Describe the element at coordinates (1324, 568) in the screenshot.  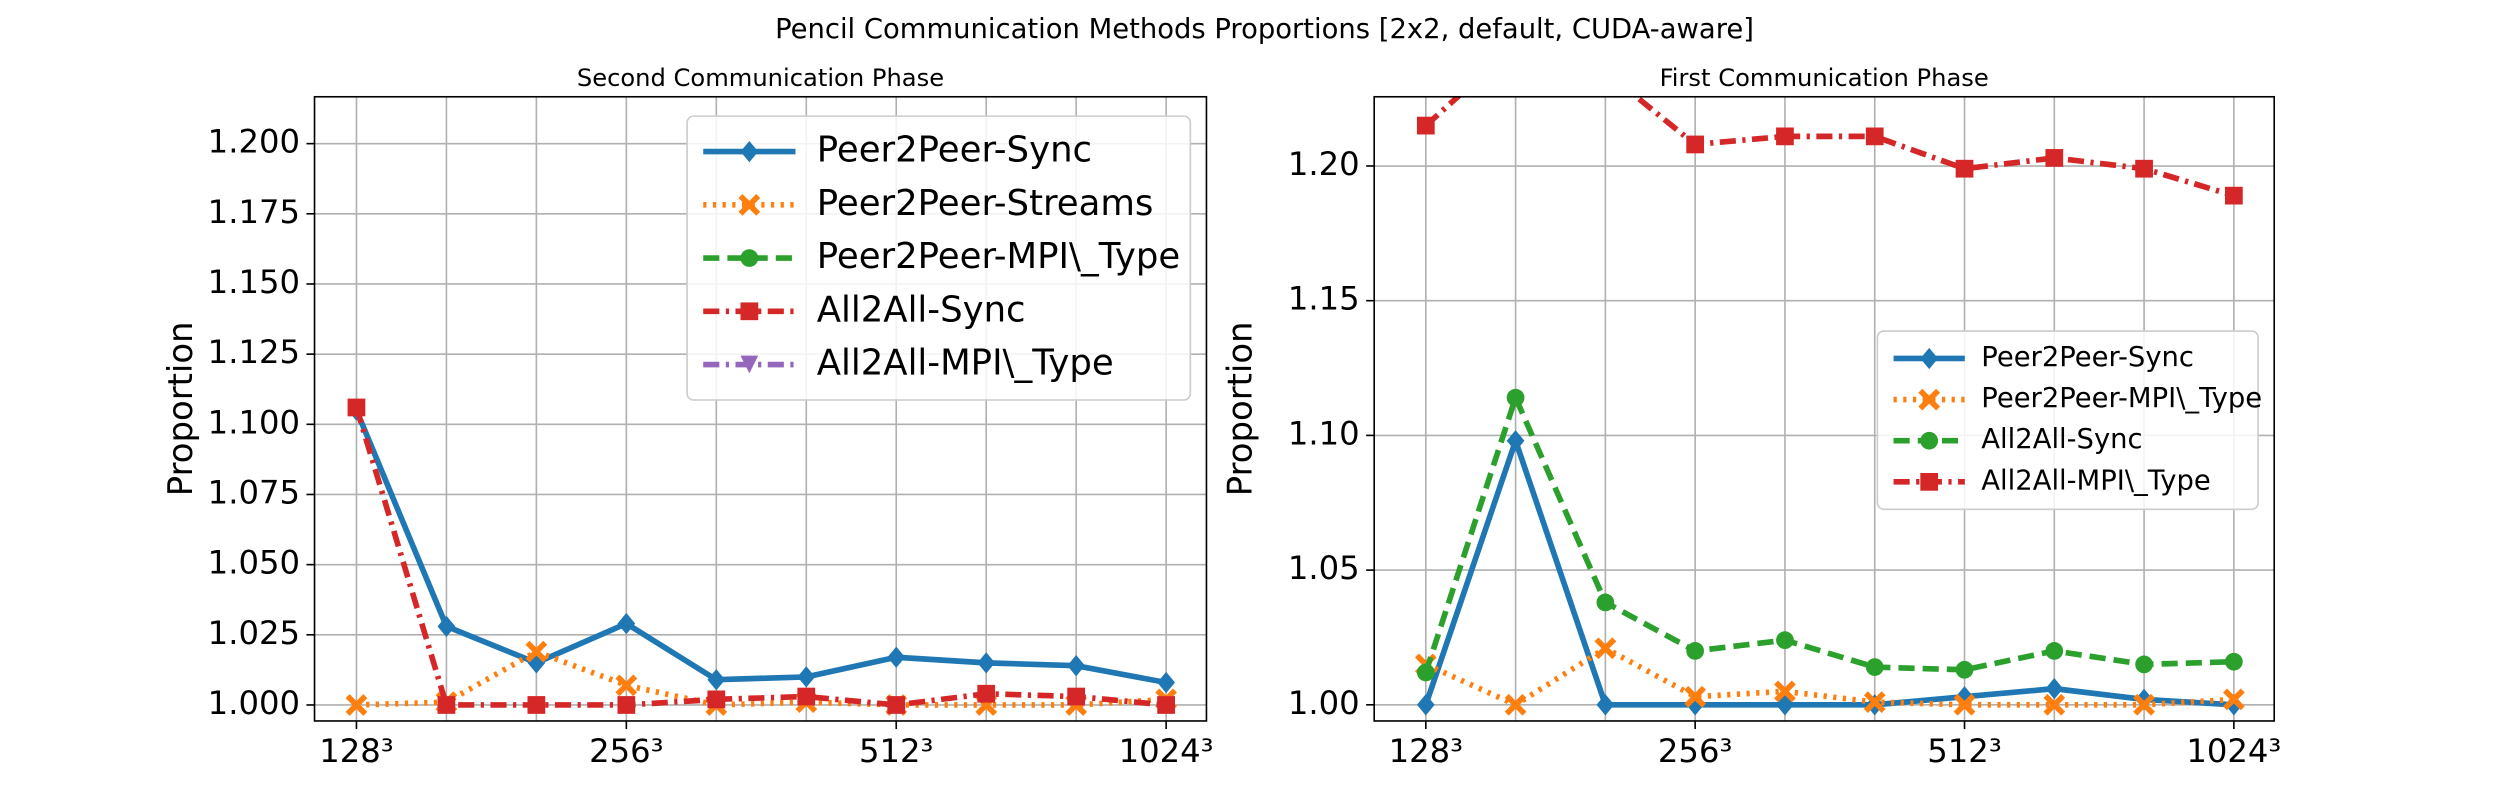
I see `y-tick-label: 1.05` at that location.